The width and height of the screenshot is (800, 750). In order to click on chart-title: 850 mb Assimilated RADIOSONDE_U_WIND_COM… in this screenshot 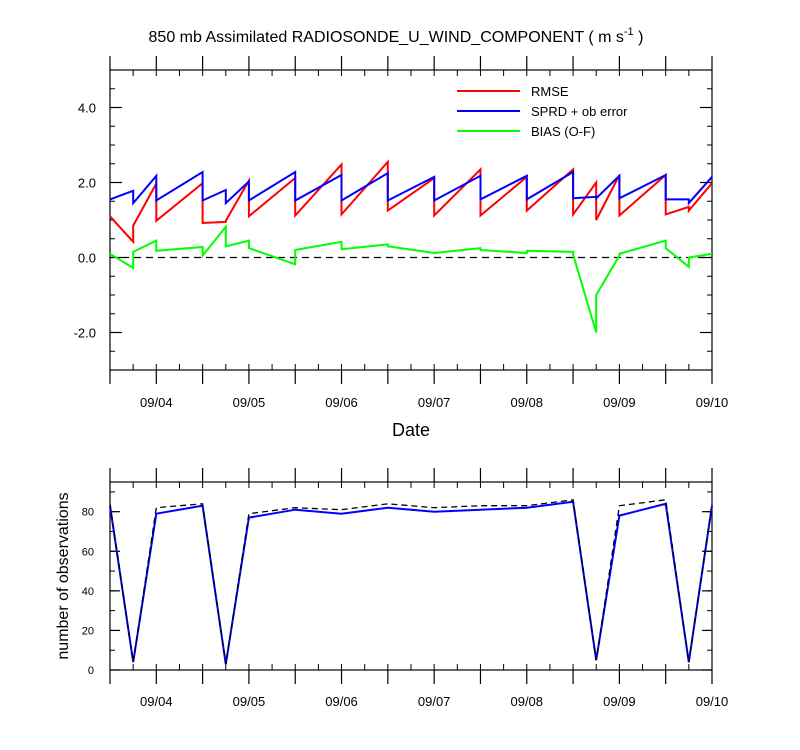, I will do `click(396, 36)`.